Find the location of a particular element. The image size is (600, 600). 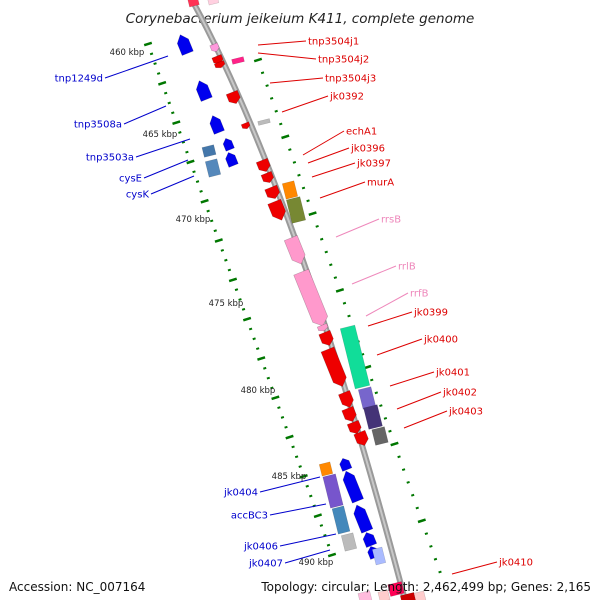

gene-label: jk0400 is located at coordinates (440, 340).